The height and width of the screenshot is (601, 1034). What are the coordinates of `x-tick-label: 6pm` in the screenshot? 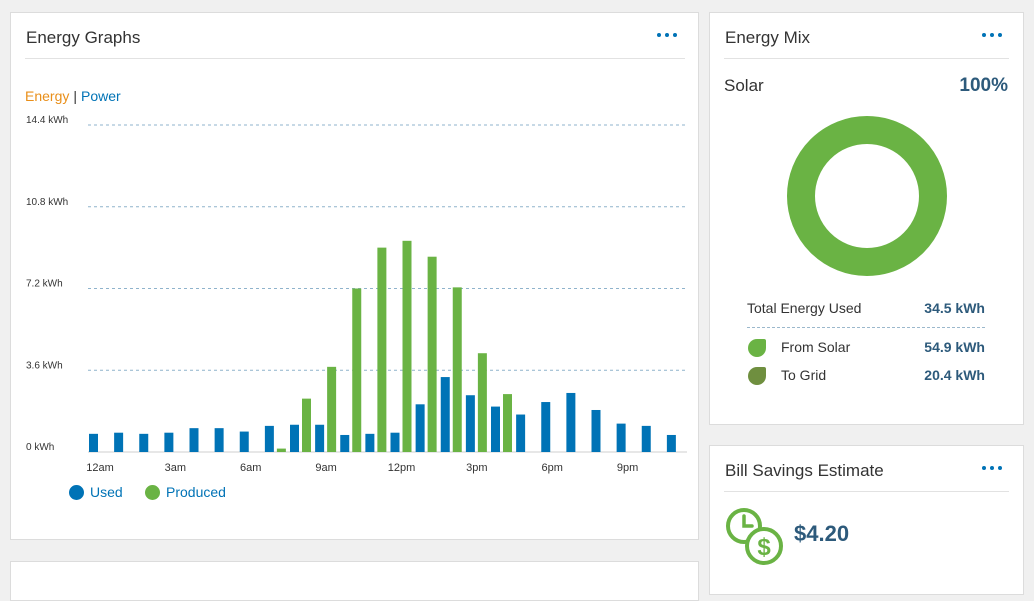 It's located at (552, 468).